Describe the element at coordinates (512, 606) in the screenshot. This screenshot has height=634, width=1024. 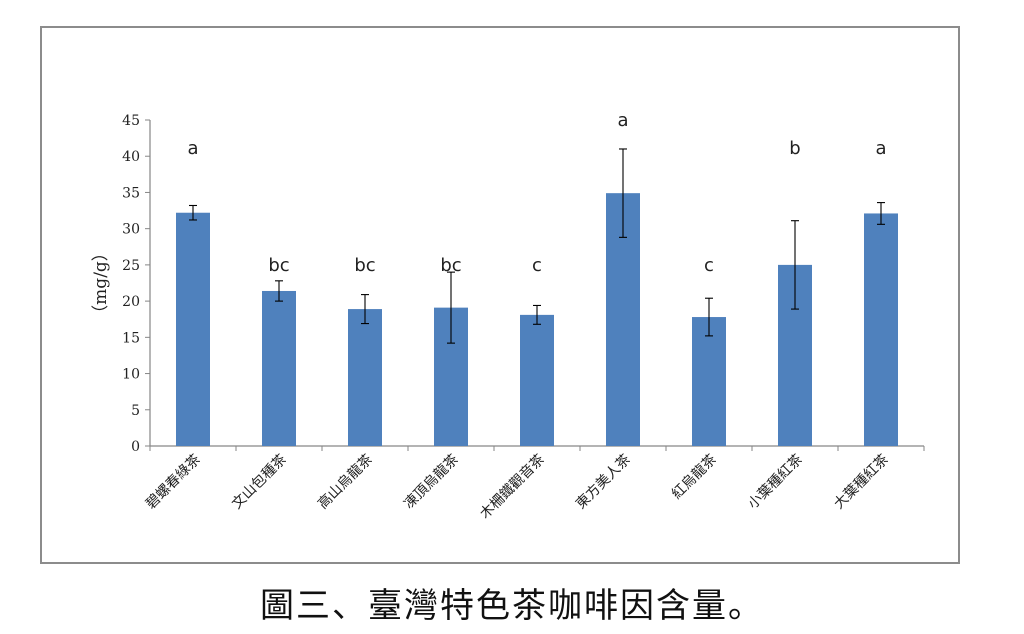
I see `figure-caption: 圖三、臺灣特色茶咖啡因含量。` at that location.